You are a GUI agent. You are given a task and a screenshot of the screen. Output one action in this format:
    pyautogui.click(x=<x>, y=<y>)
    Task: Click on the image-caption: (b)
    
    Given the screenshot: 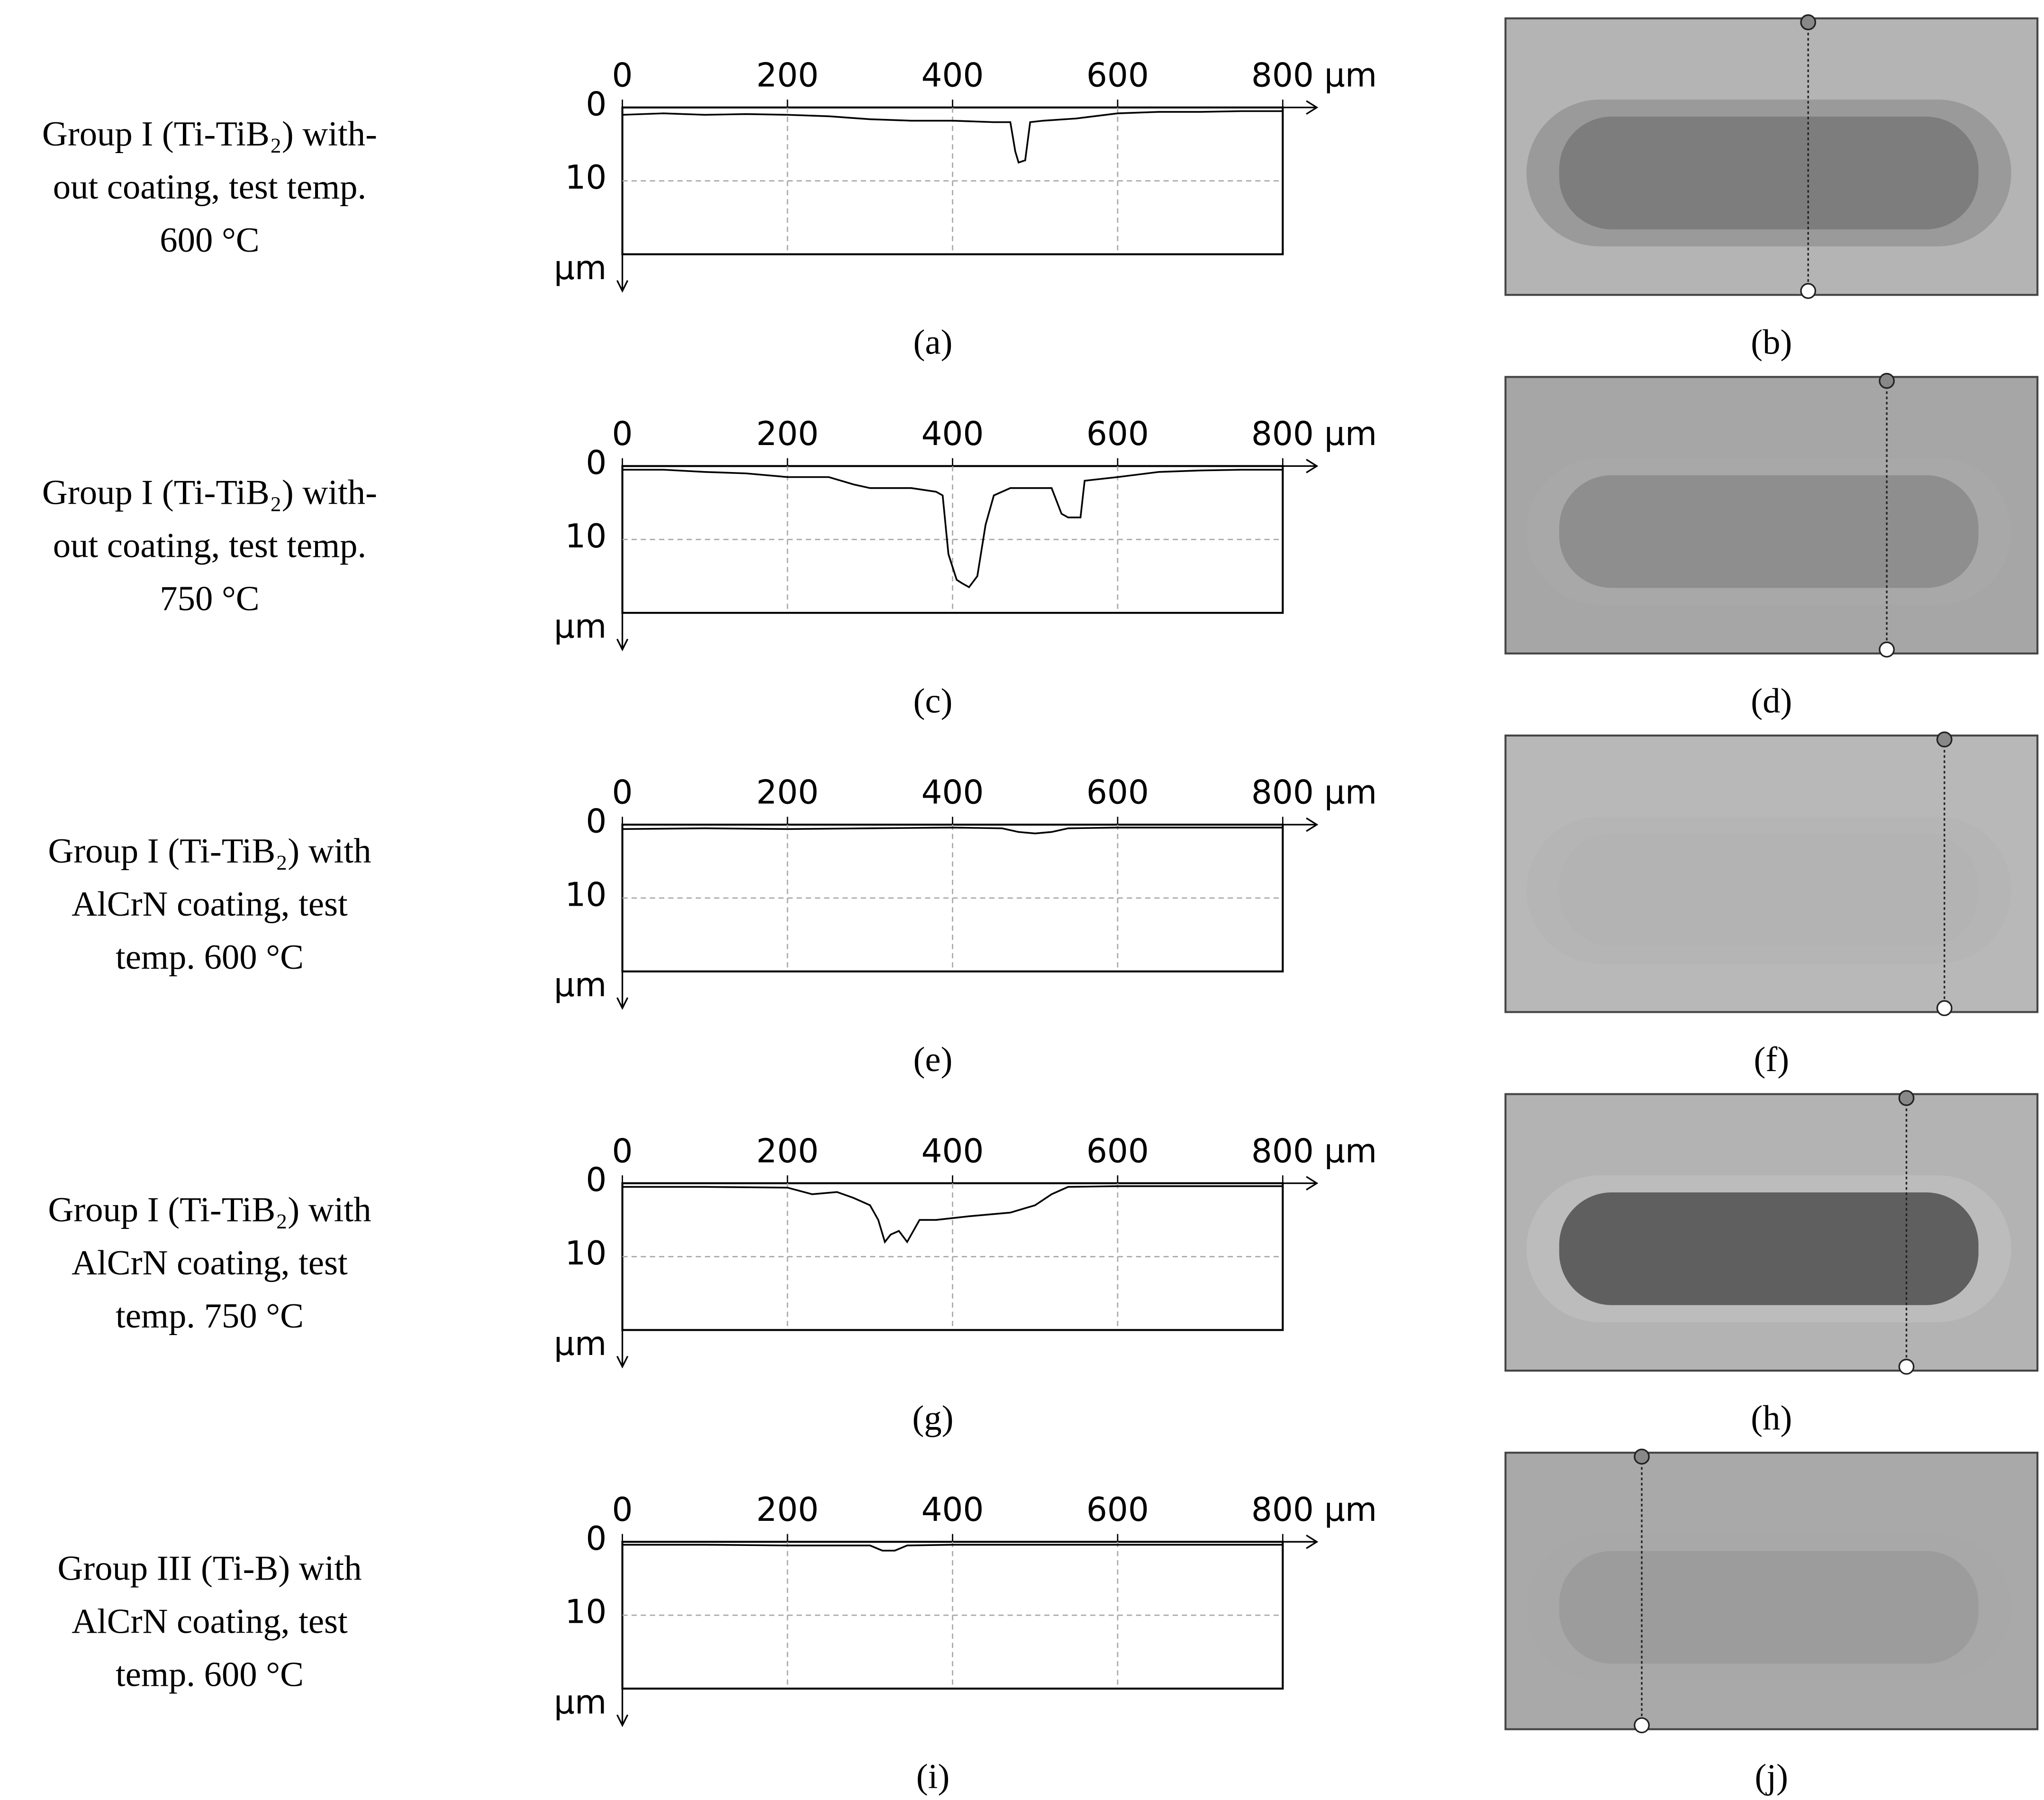 What is the action you would take?
    pyautogui.click(x=1771, y=342)
    